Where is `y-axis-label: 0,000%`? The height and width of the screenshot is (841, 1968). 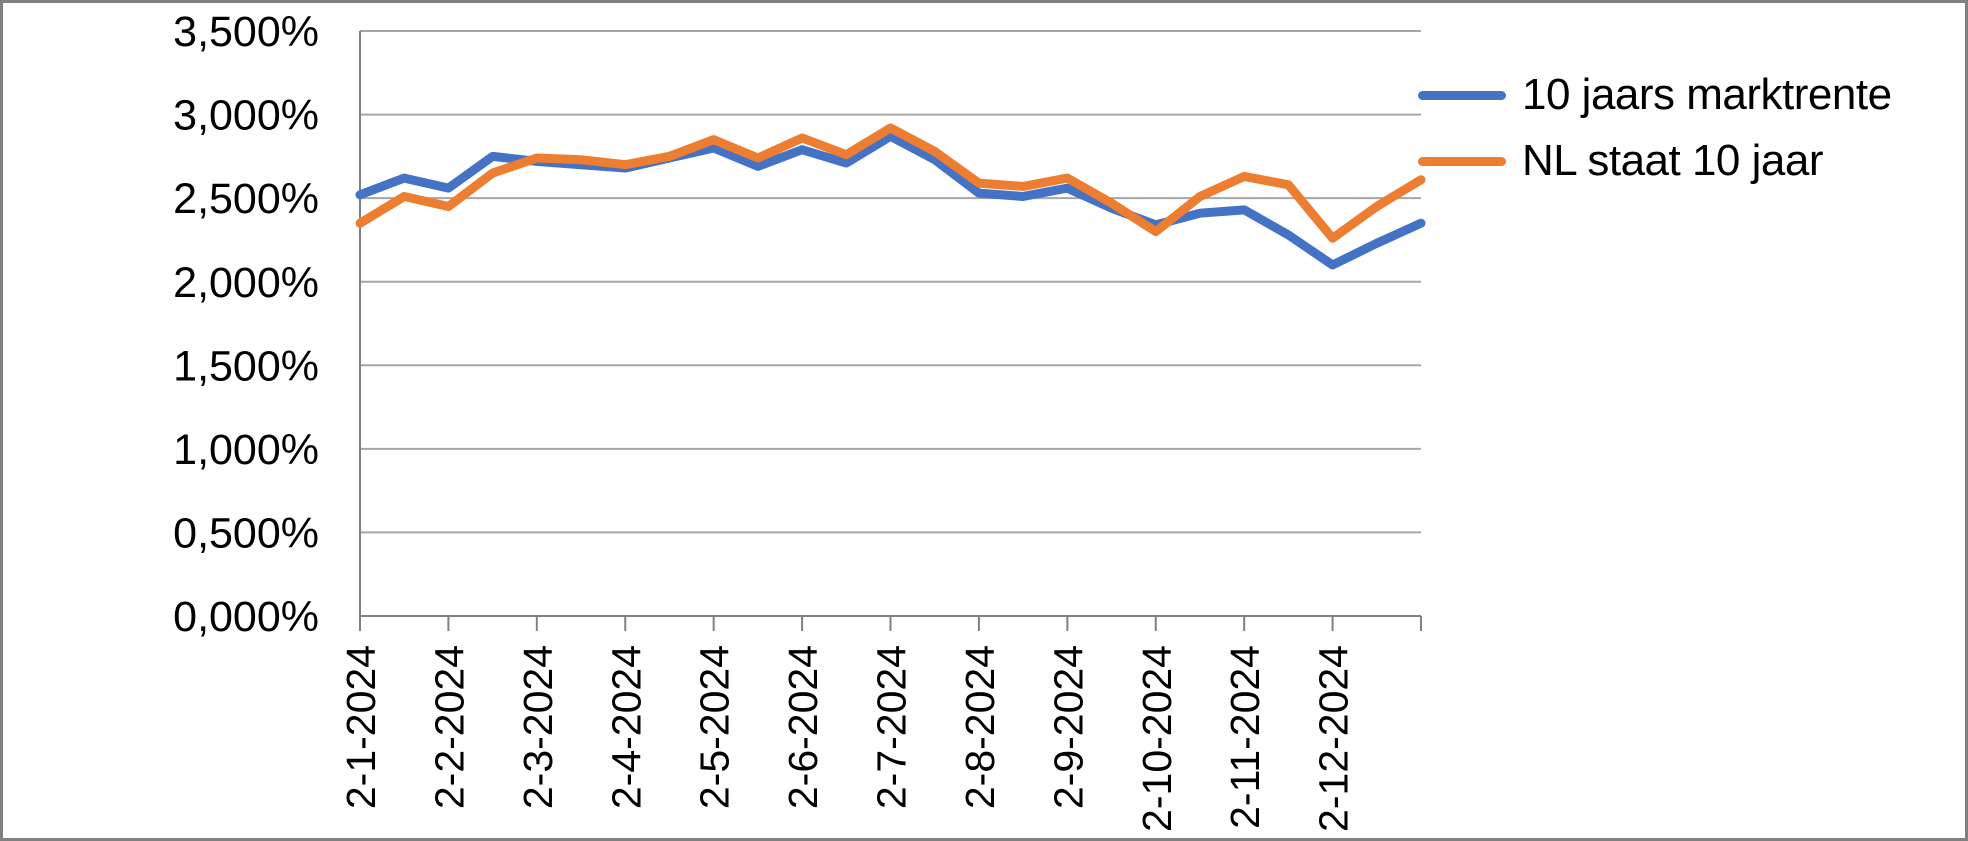
y-axis-label: 0,000% is located at coordinates (246, 617).